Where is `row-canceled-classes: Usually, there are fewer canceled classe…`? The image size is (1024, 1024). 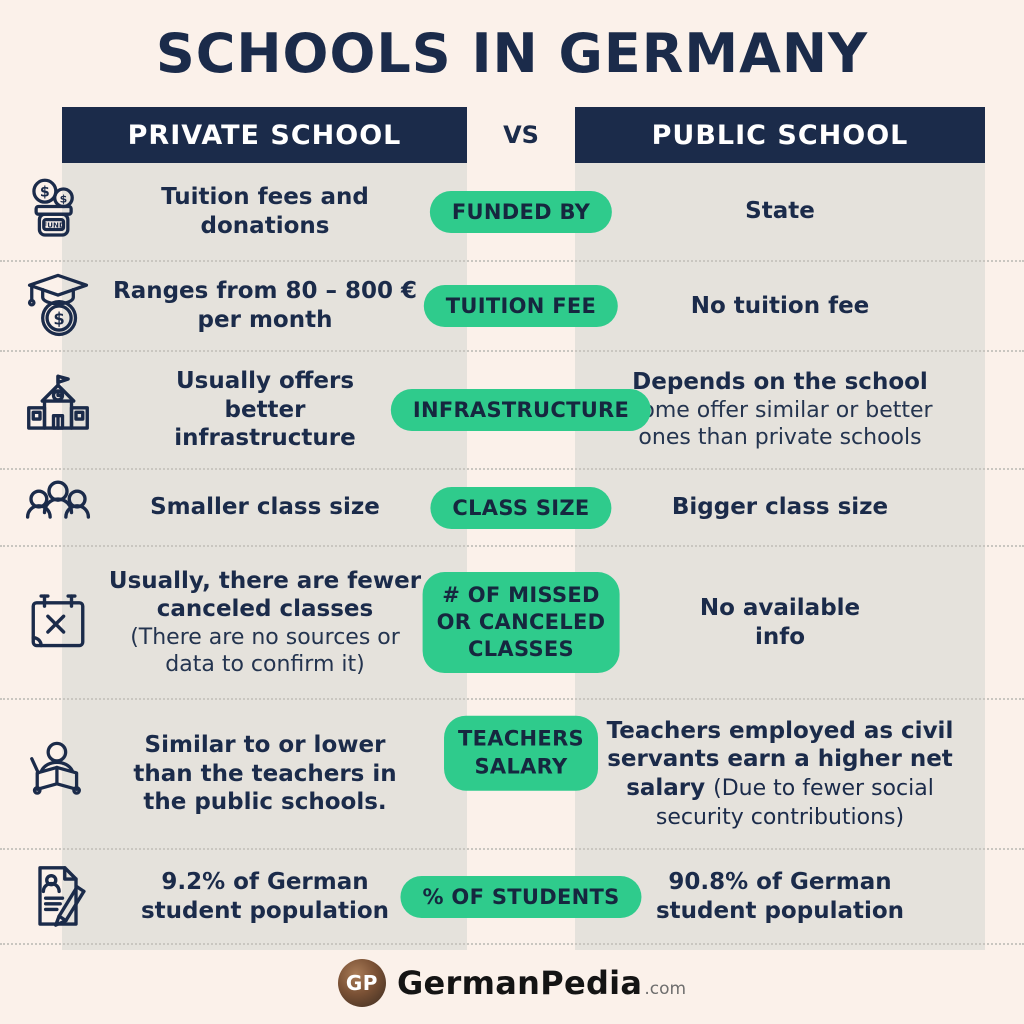
row-canceled-classes: Usually, there are fewer canceled classe… is located at coordinates (512, 623).